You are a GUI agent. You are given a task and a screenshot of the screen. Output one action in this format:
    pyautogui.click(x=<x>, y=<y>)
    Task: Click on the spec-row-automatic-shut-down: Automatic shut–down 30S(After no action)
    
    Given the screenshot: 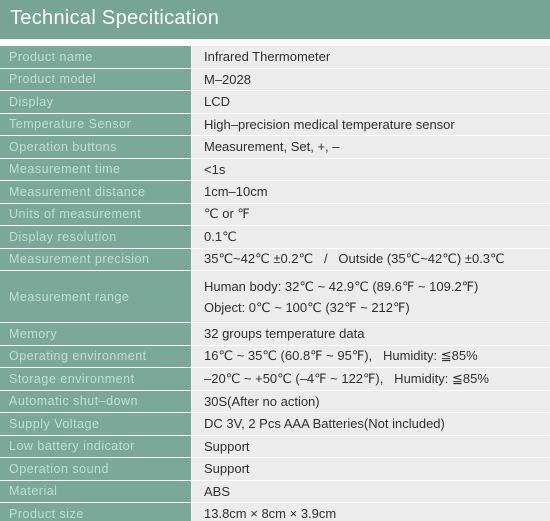 What is the action you would take?
    pyautogui.click(x=275, y=401)
    